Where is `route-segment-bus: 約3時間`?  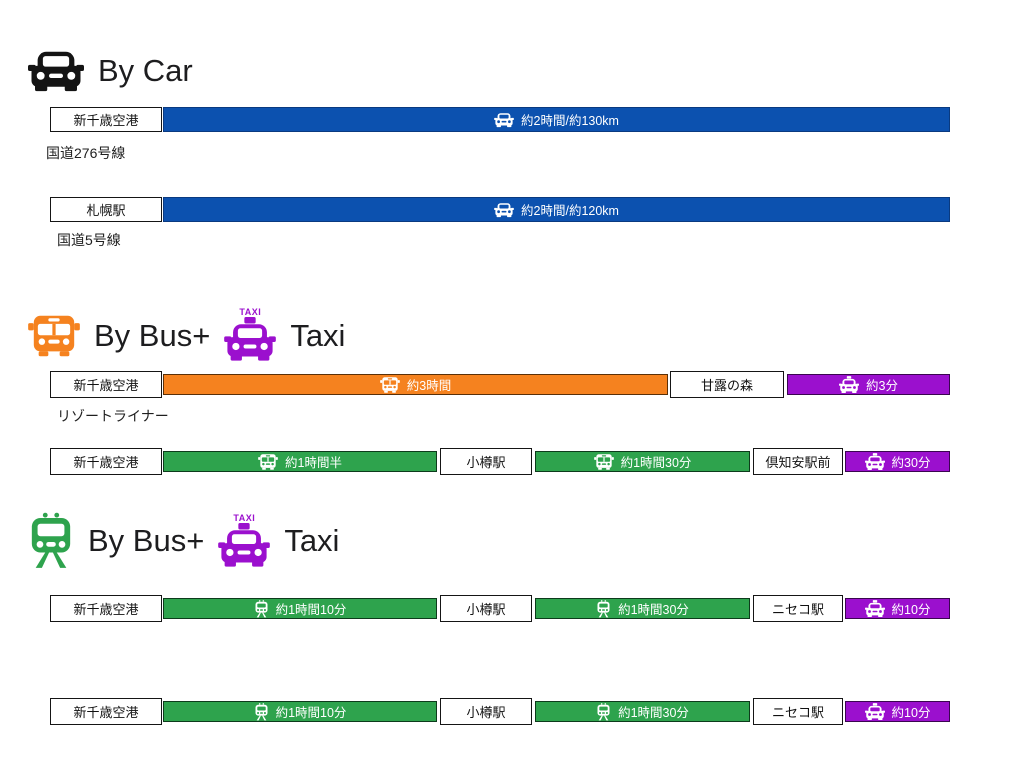
route-segment-bus: 約3時間 is located at coordinates (415, 384).